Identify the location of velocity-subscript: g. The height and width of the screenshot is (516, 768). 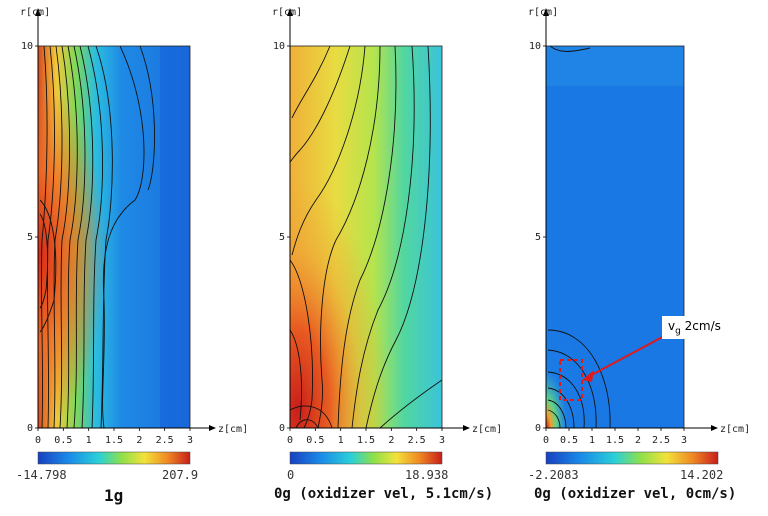
(678, 331).